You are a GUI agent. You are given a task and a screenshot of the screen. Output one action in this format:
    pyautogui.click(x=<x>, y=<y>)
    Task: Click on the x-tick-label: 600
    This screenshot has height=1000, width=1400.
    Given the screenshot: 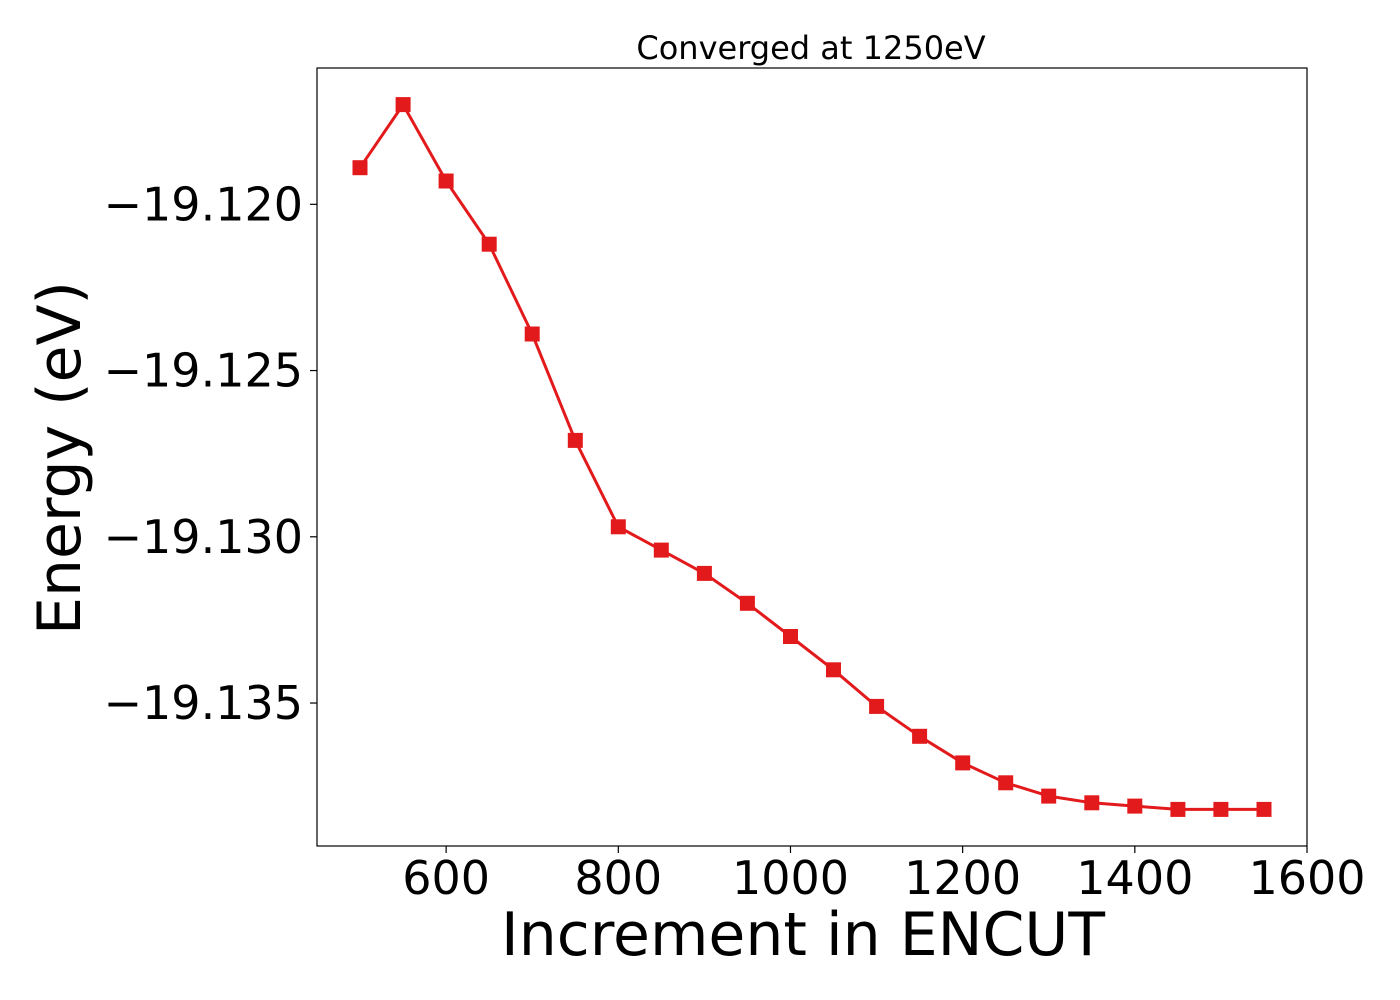 What is the action you would take?
    pyautogui.click(x=446, y=878)
    